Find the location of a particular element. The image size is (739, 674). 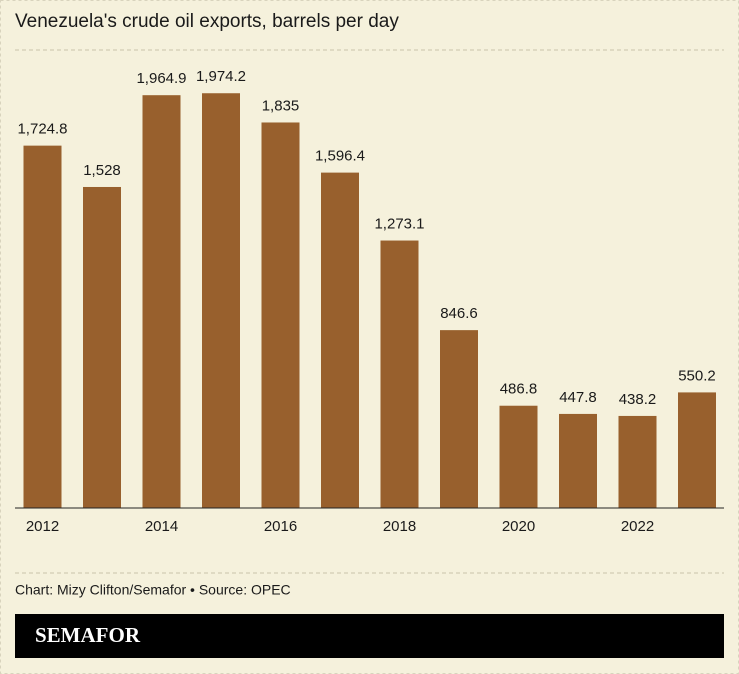

value-label: 1,596.4 is located at coordinates (340, 156).